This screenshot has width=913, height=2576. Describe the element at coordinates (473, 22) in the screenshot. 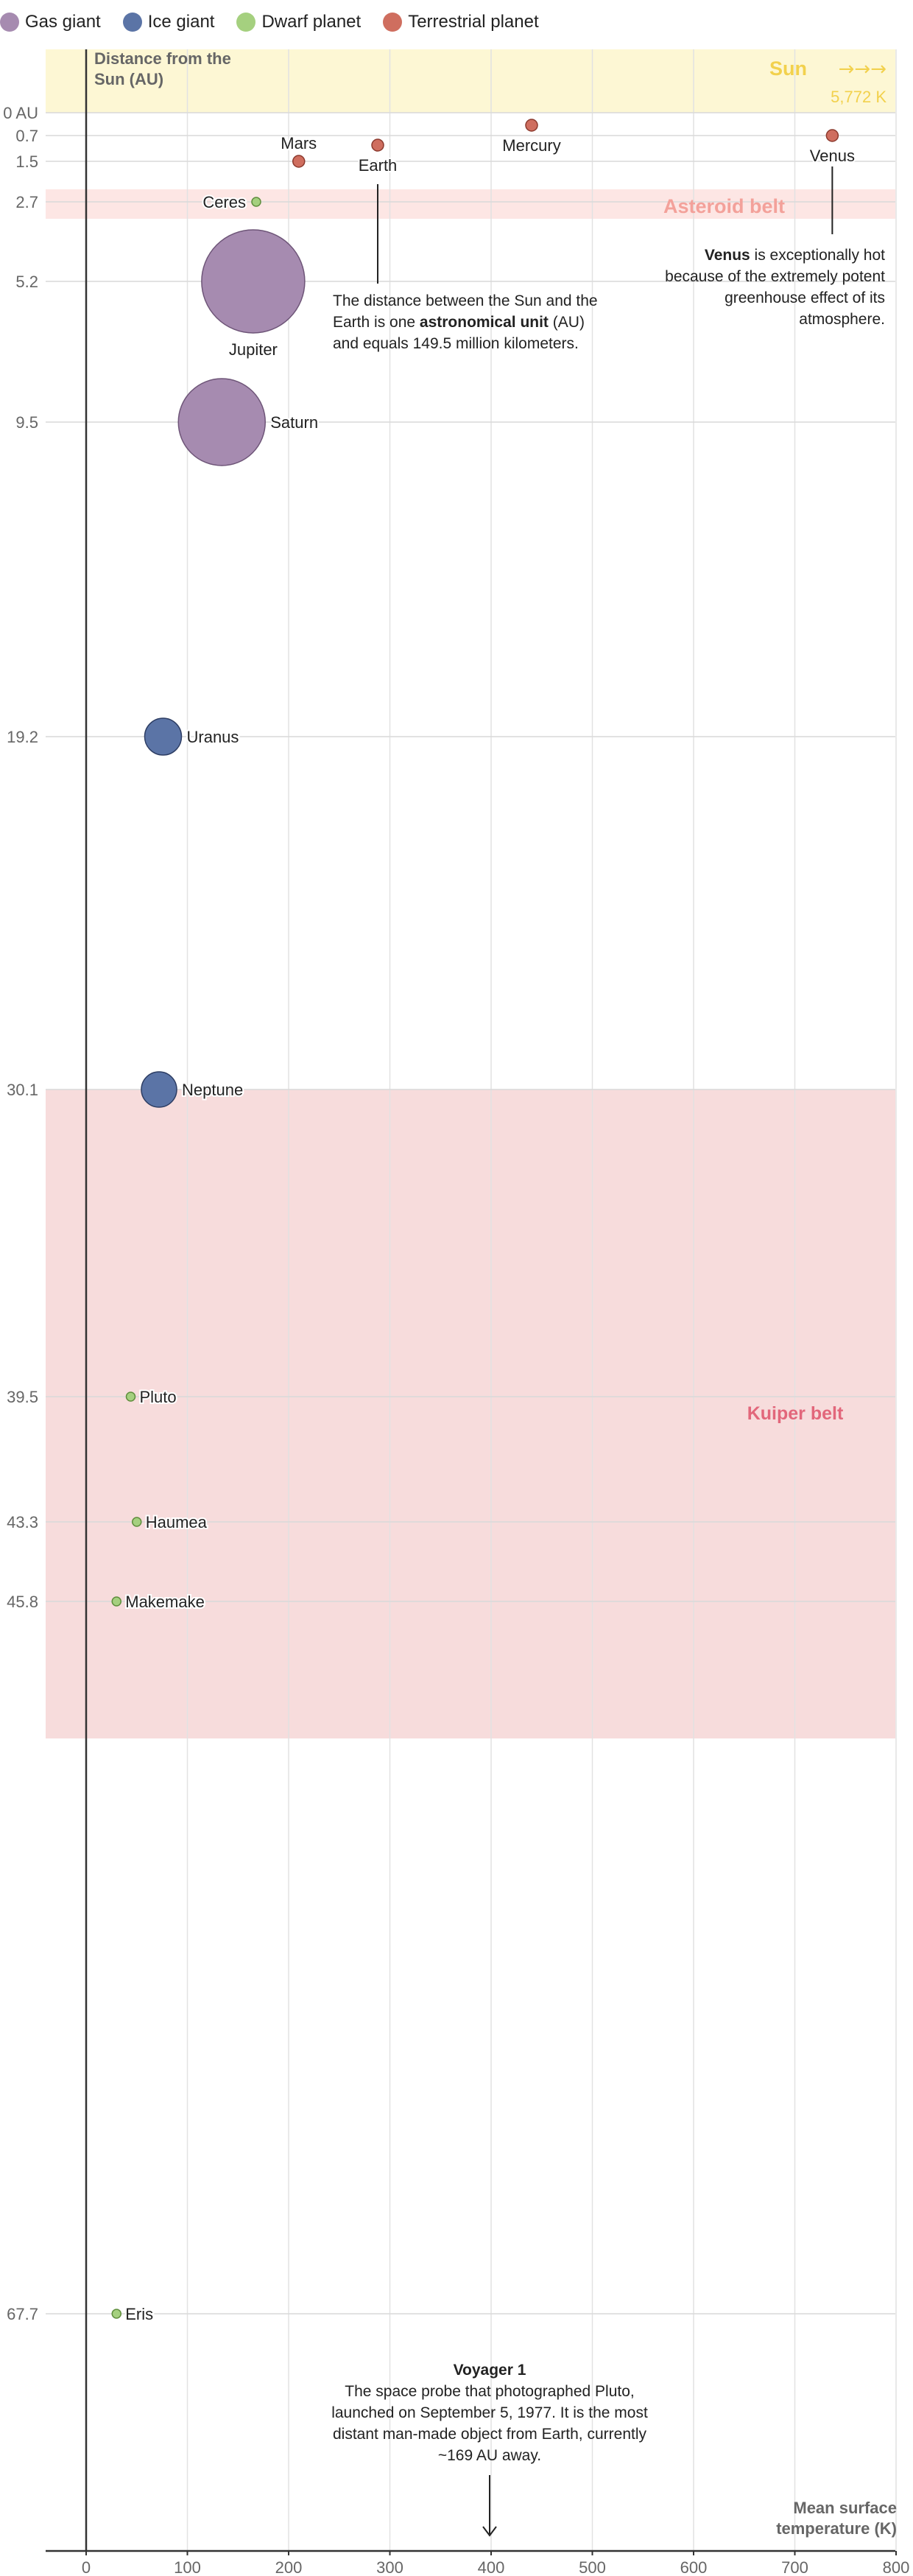

I see `legend-label: Terrestrial planet` at that location.